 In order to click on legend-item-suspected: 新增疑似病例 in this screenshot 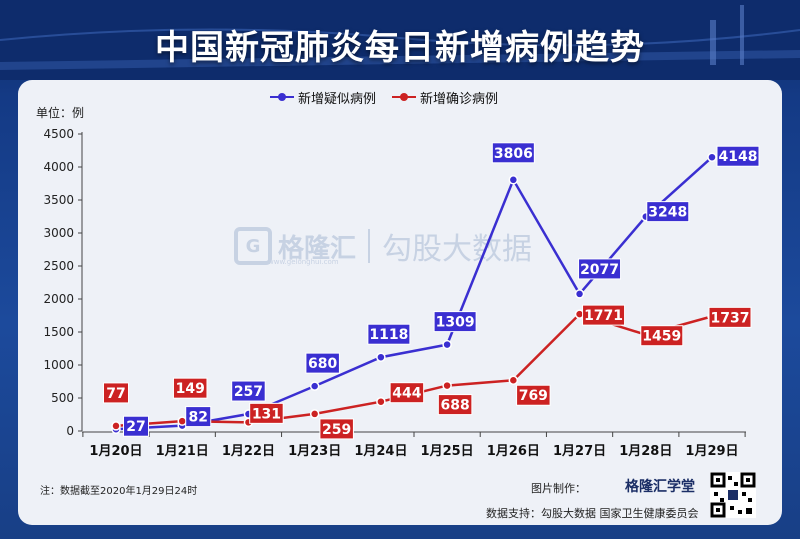, I will do `click(323, 97)`.